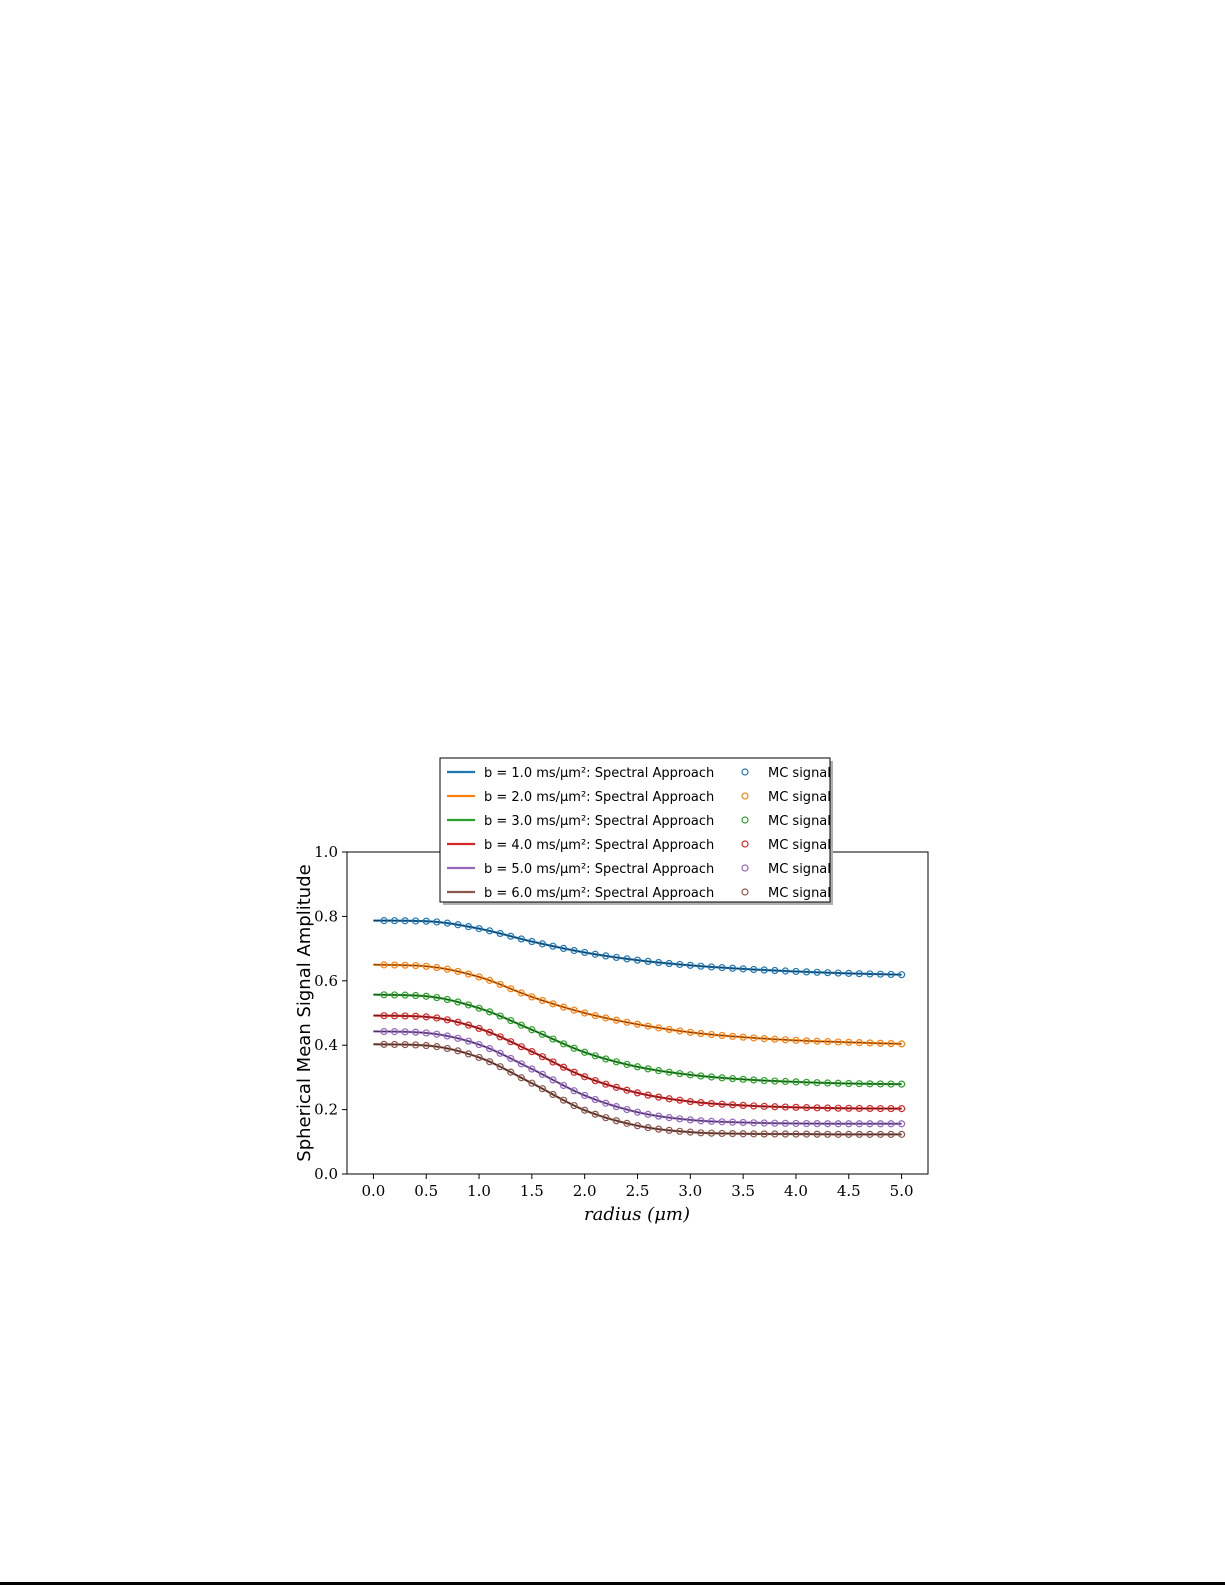 The width and height of the screenshot is (1225, 1585). What do you see at coordinates (426, 1191) in the screenshot?
I see `x-tick-label: 0.5` at bounding box center [426, 1191].